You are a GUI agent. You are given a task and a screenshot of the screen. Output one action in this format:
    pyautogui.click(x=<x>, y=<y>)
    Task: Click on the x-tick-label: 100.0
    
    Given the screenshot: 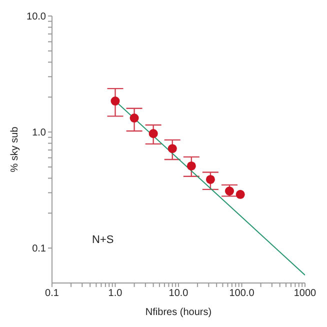 What is the action you would take?
    pyautogui.click(x=242, y=294)
    